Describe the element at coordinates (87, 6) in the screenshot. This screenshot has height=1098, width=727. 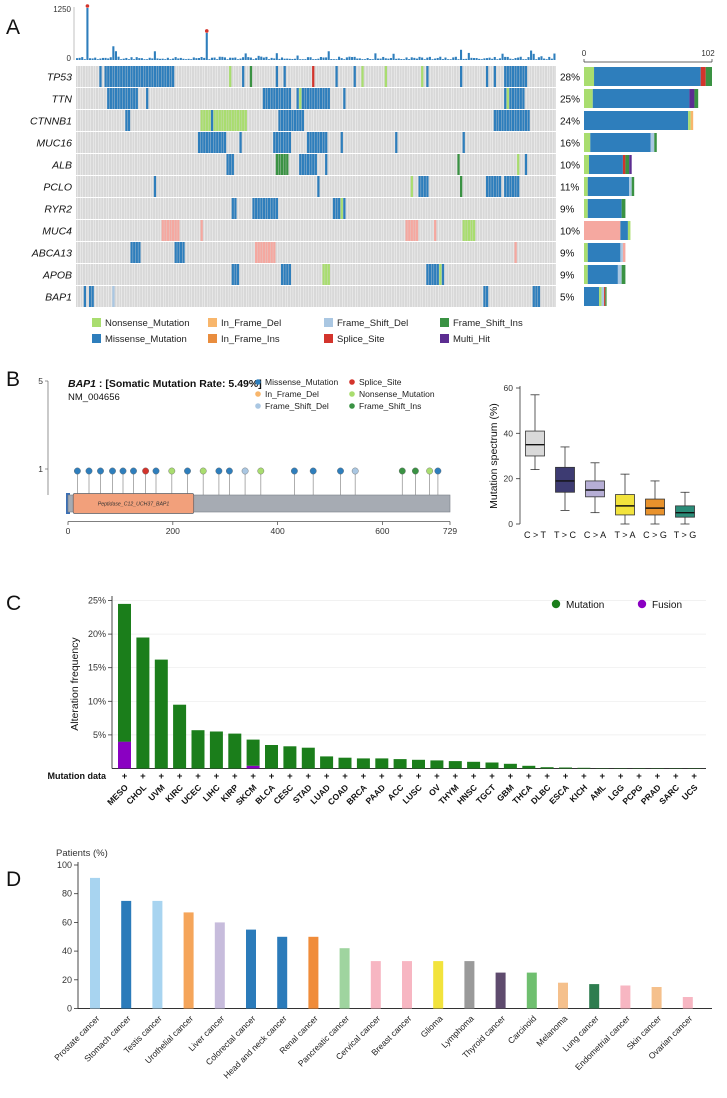
I see `tmb-spike-dot` at that location.